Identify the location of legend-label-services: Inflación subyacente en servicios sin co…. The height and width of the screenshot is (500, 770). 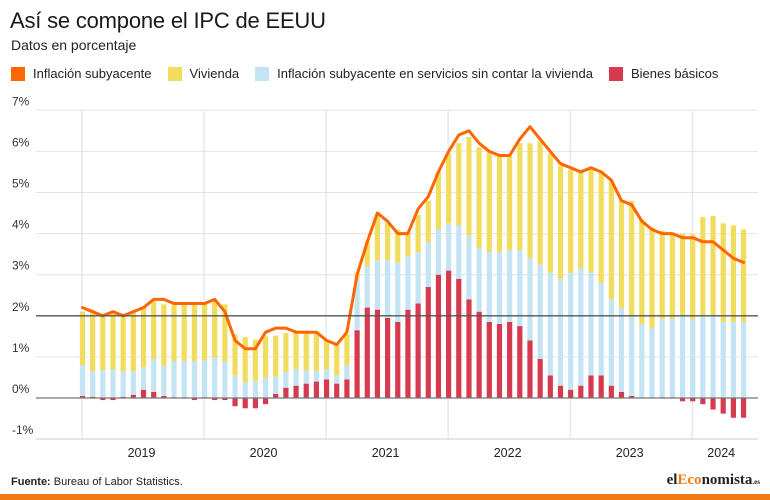
(435, 73).